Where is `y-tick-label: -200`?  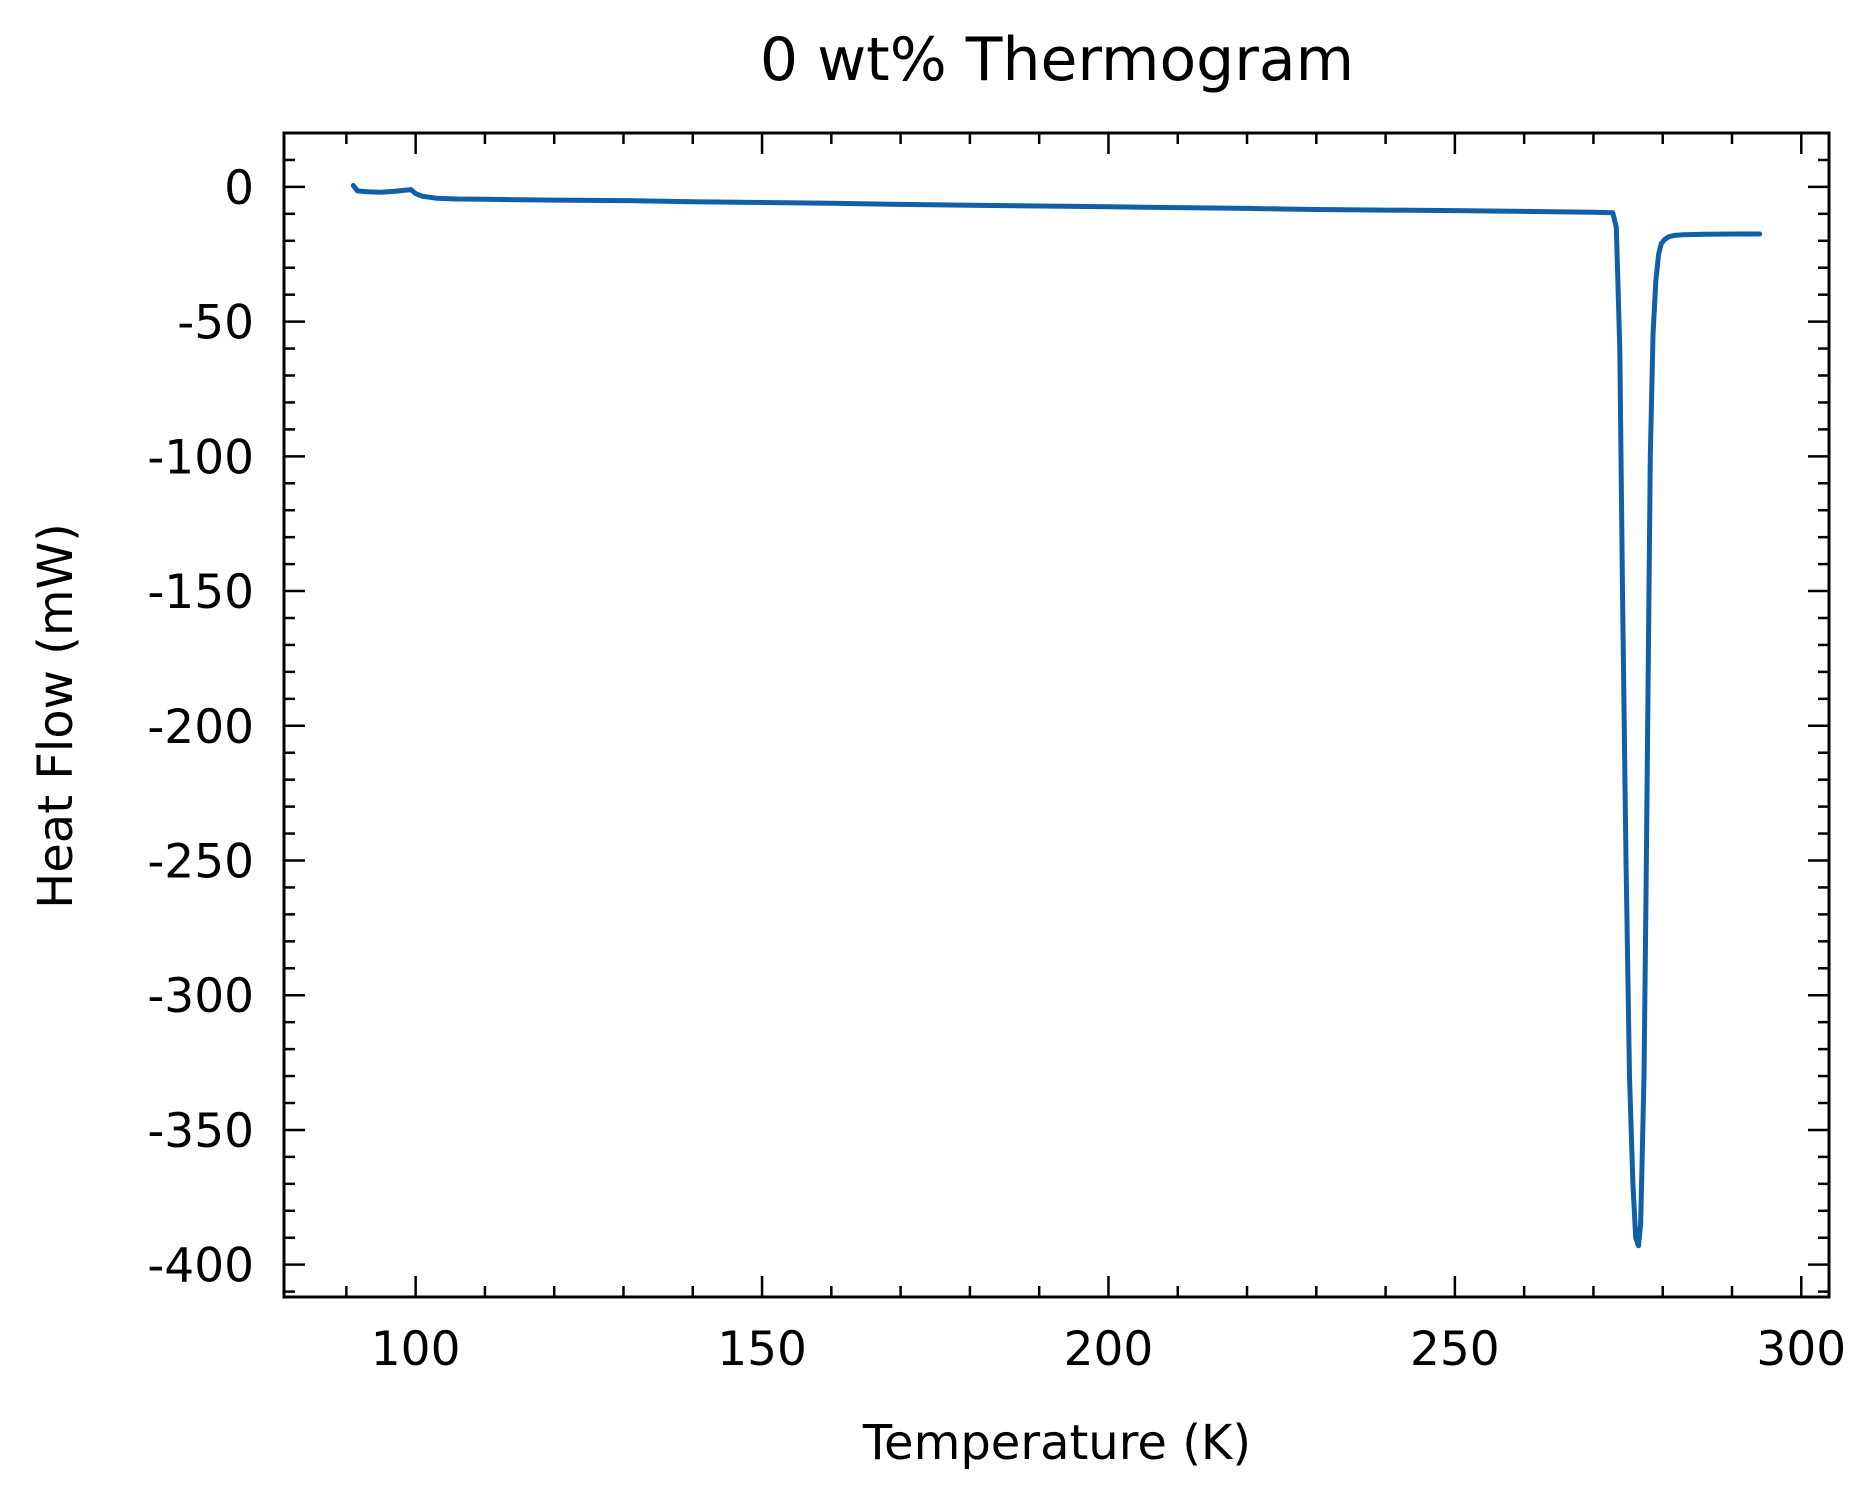 y-tick-label: -200 is located at coordinates (200, 727).